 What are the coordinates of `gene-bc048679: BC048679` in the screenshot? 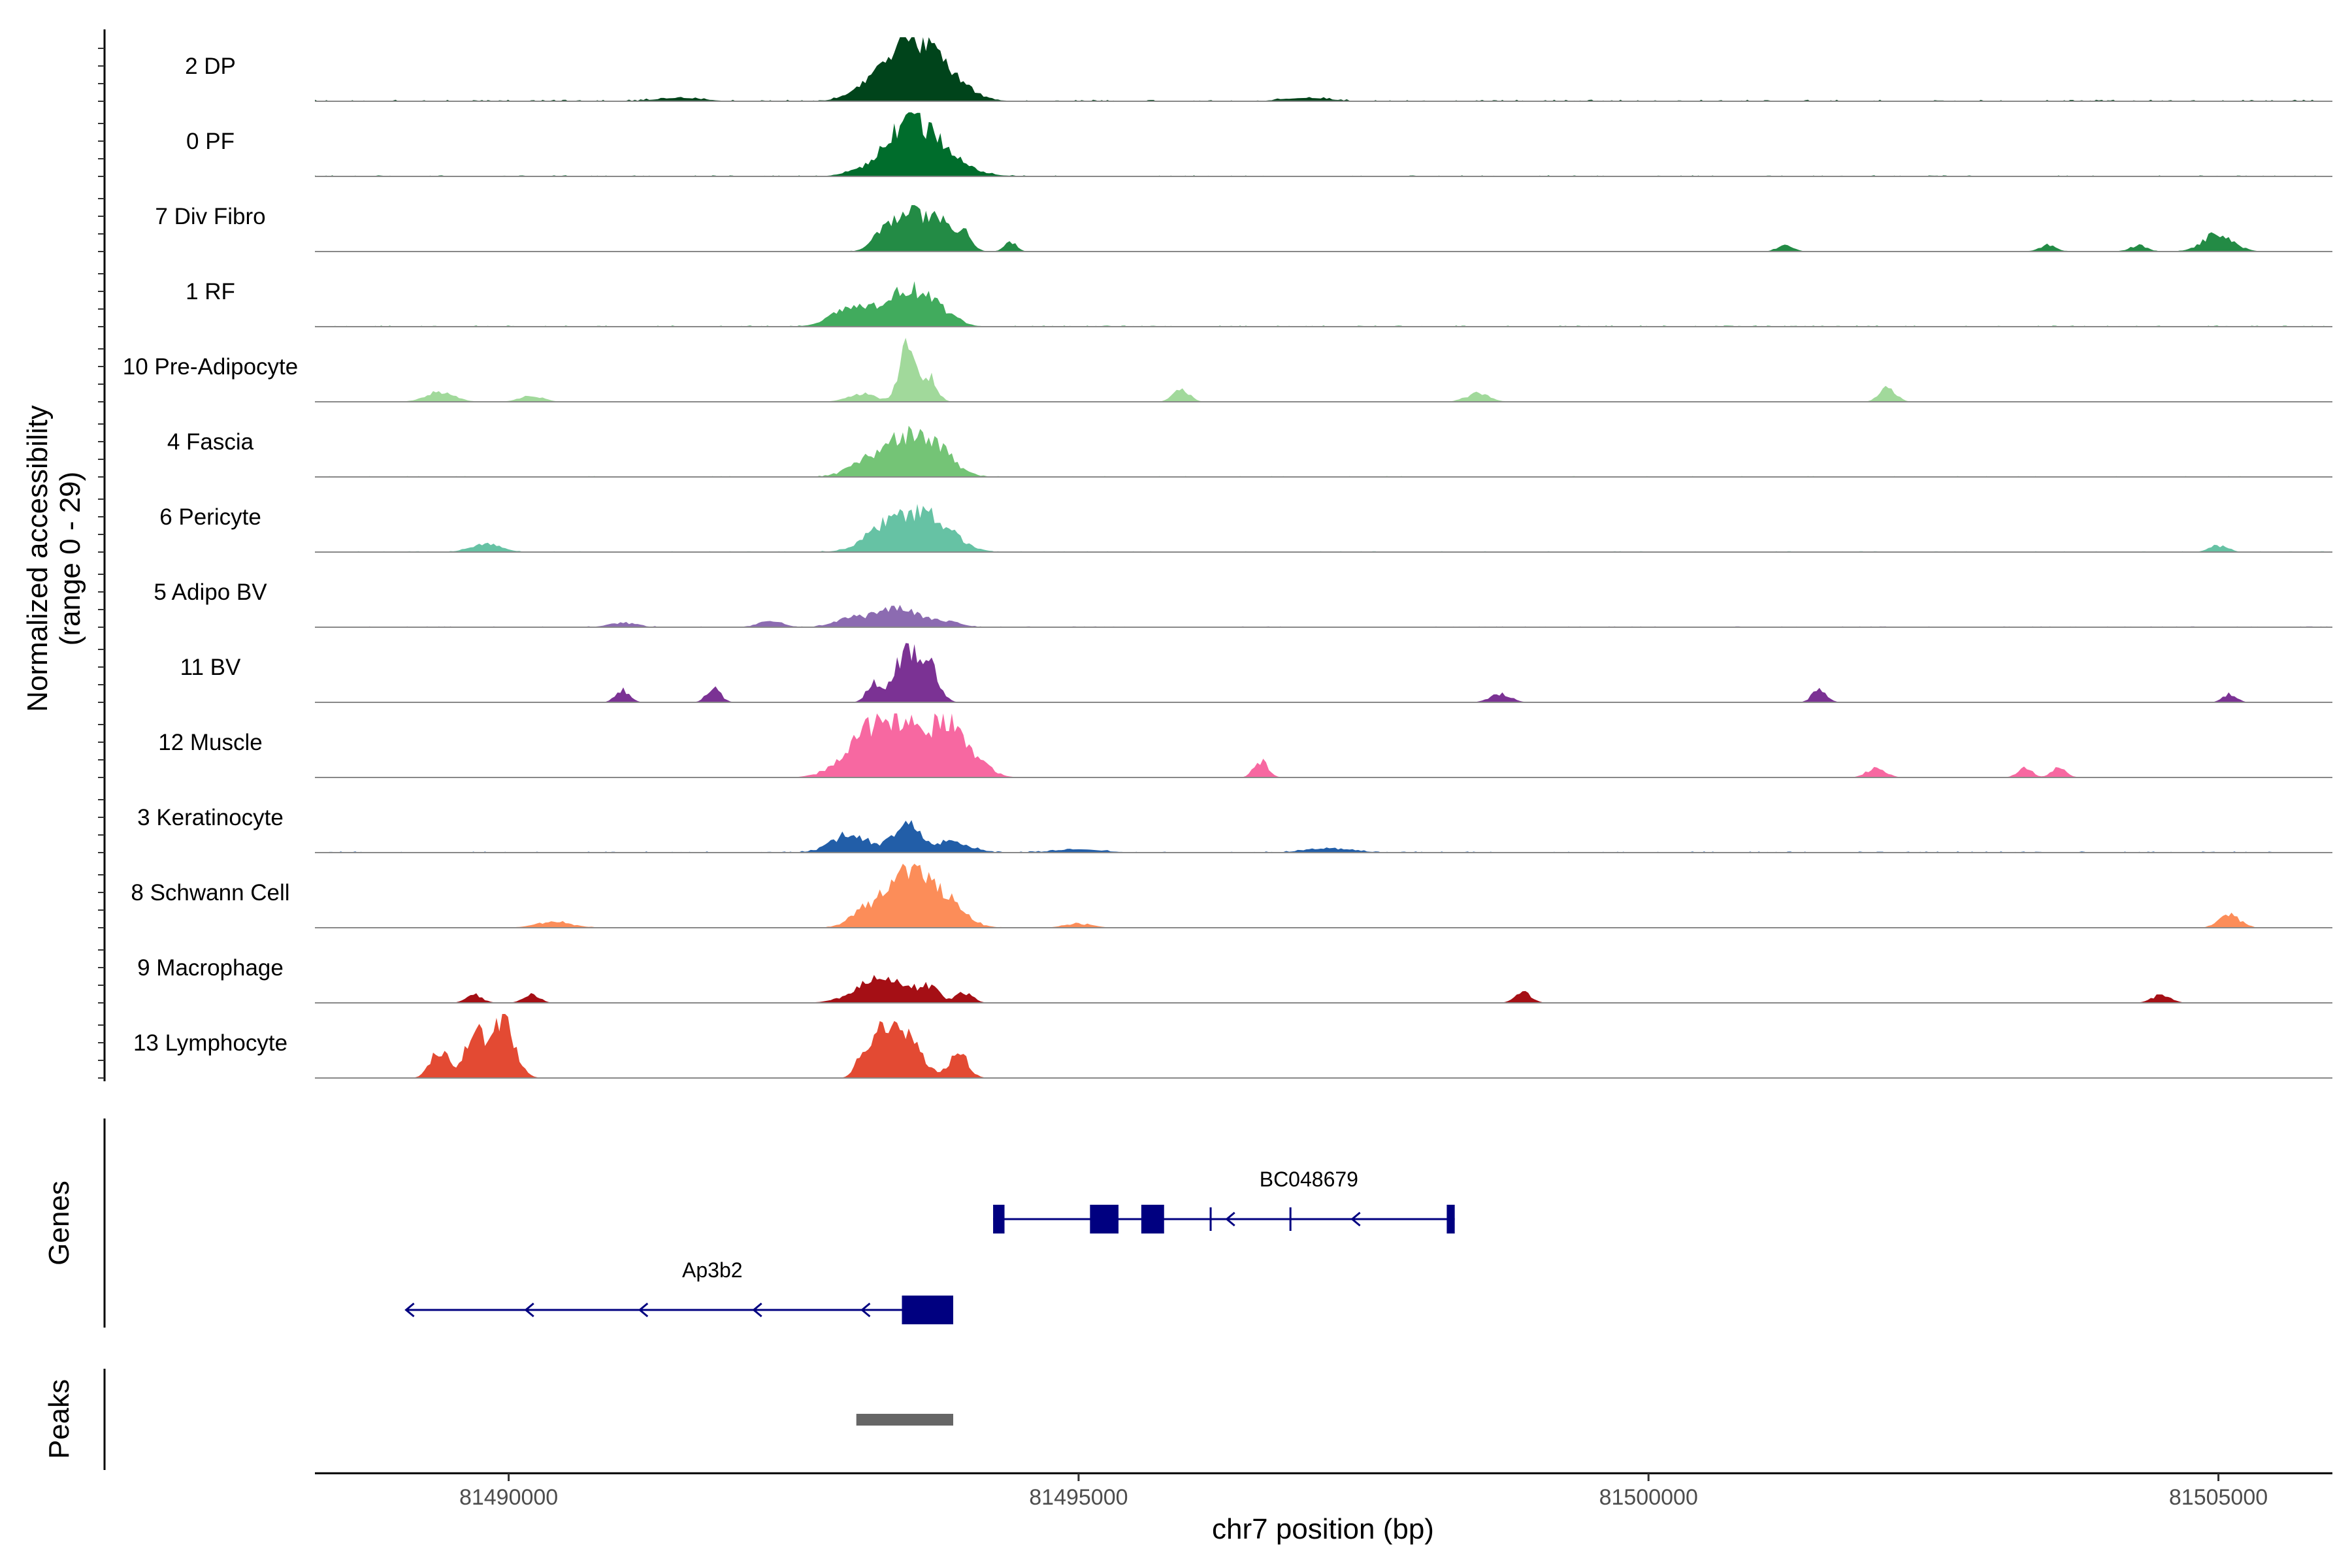 It's located at (1224, 1200).